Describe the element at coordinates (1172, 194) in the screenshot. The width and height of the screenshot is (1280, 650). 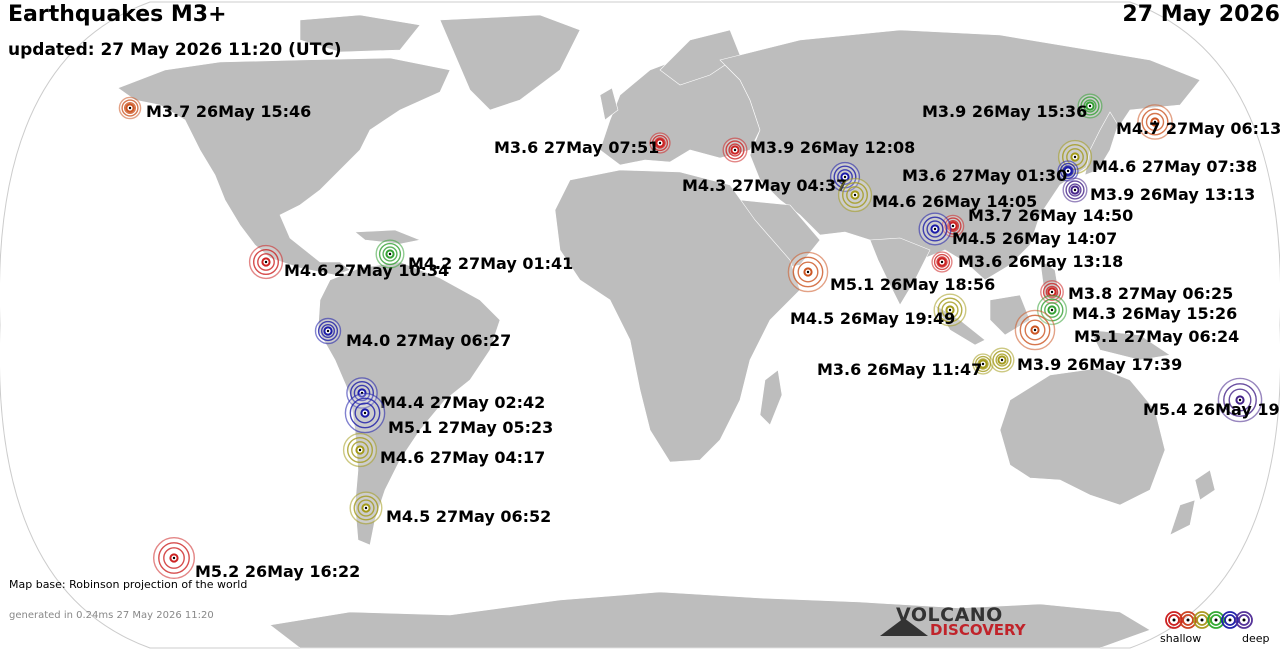
I see `earthquake-label: M3.9 26May 13:13` at that location.